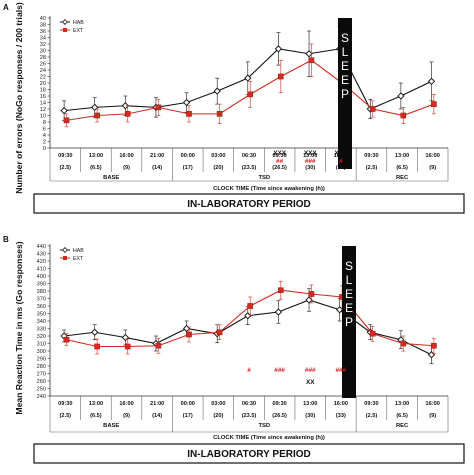 This screenshot has height=475, width=474. Describe the element at coordinates (41, 360) in the screenshot. I see `y-tick-label: 290` at that location.